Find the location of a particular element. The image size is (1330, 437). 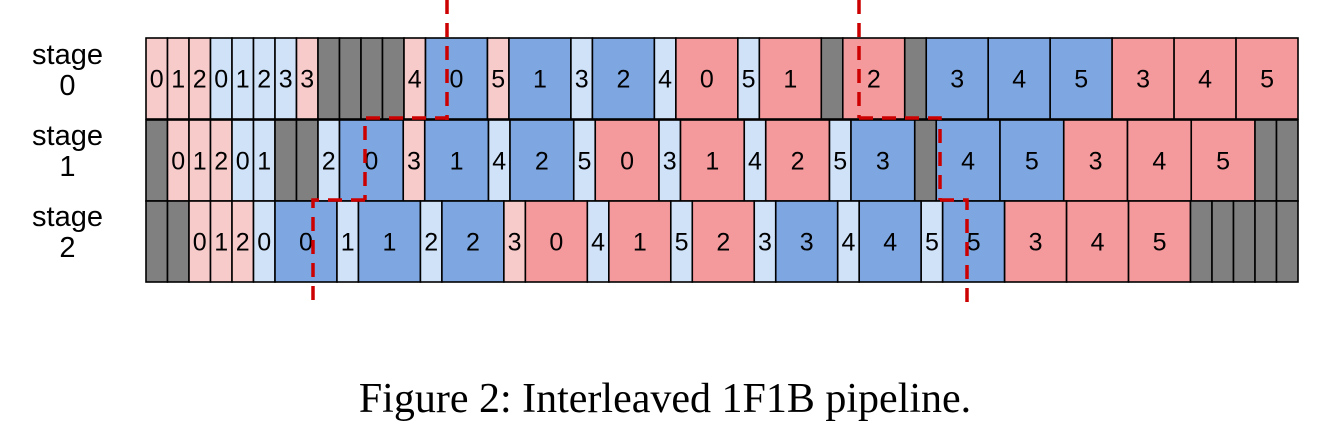

stage-0-cell-18-label: 4 is located at coordinates (665, 80).